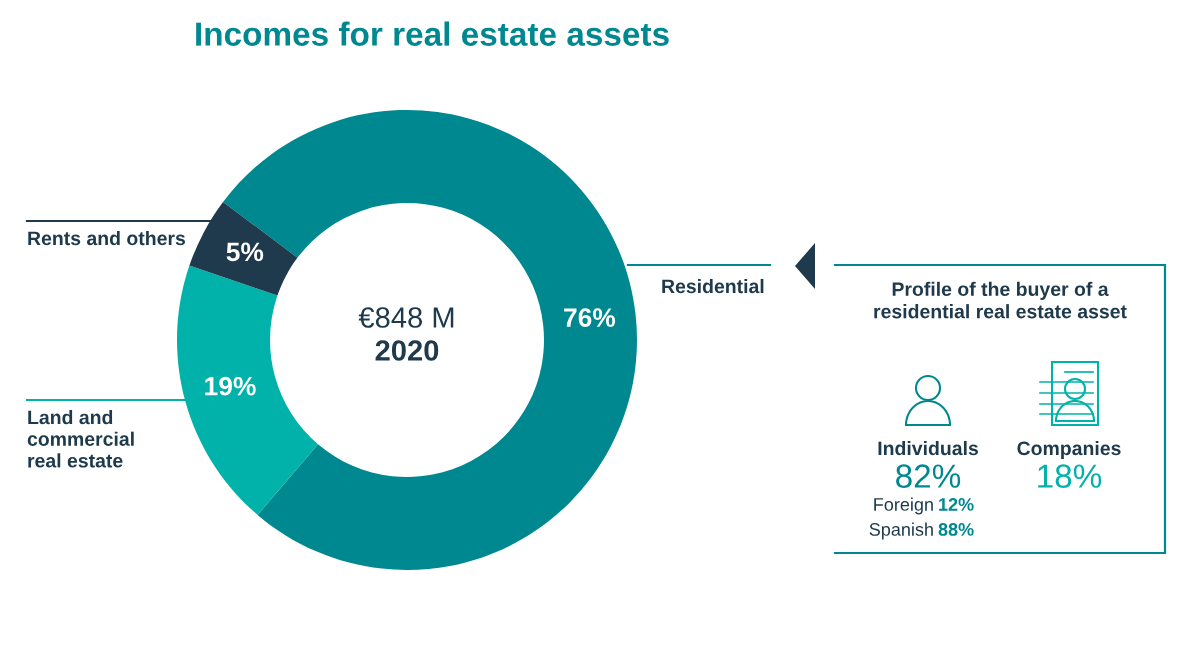 The width and height of the screenshot is (1189, 663). What do you see at coordinates (107, 238) in the screenshot?
I see `slice-label: Rents and others` at bounding box center [107, 238].